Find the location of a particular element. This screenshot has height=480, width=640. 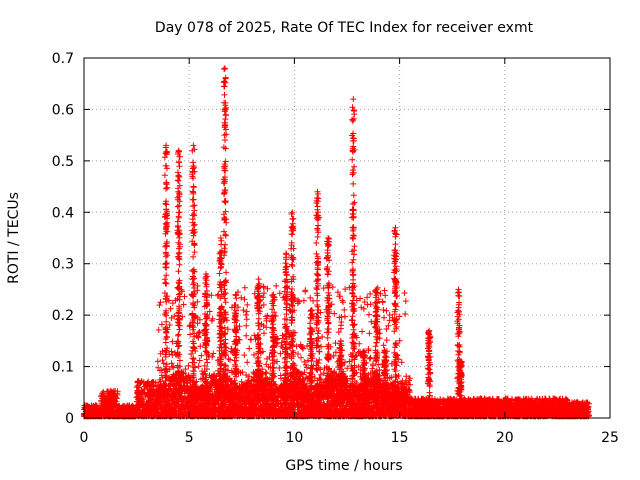

y-tick-label: 0.3 is located at coordinates (63, 265).